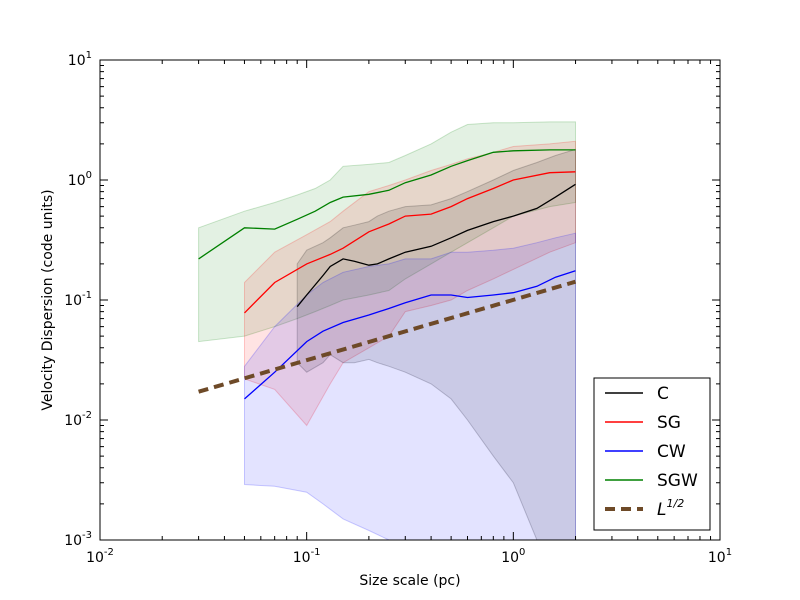  I want to click on legend-frame, so click(652, 454).